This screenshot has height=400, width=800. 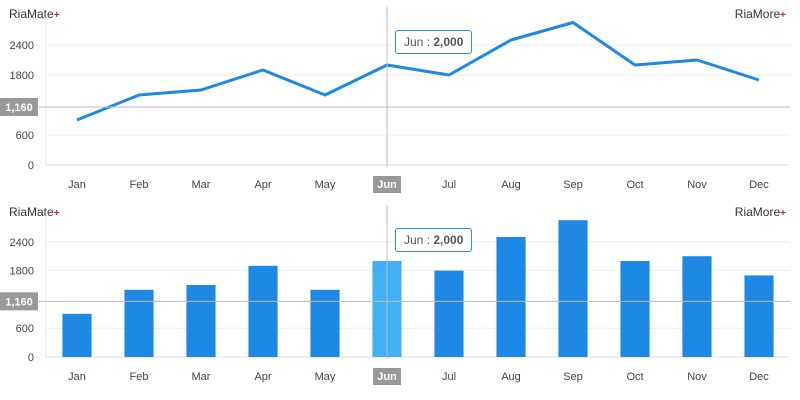 What do you see at coordinates (434, 240) in the screenshot?
I see `bar-chart-tooltip: Jun : 2,000` at bounding box center [434, 240].